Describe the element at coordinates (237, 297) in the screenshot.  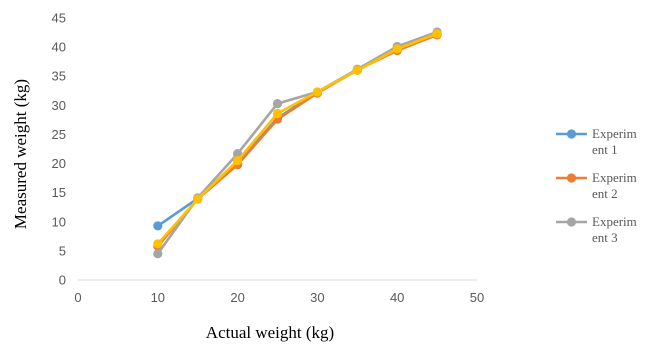
I see `x-tick-label: 20` at that location.